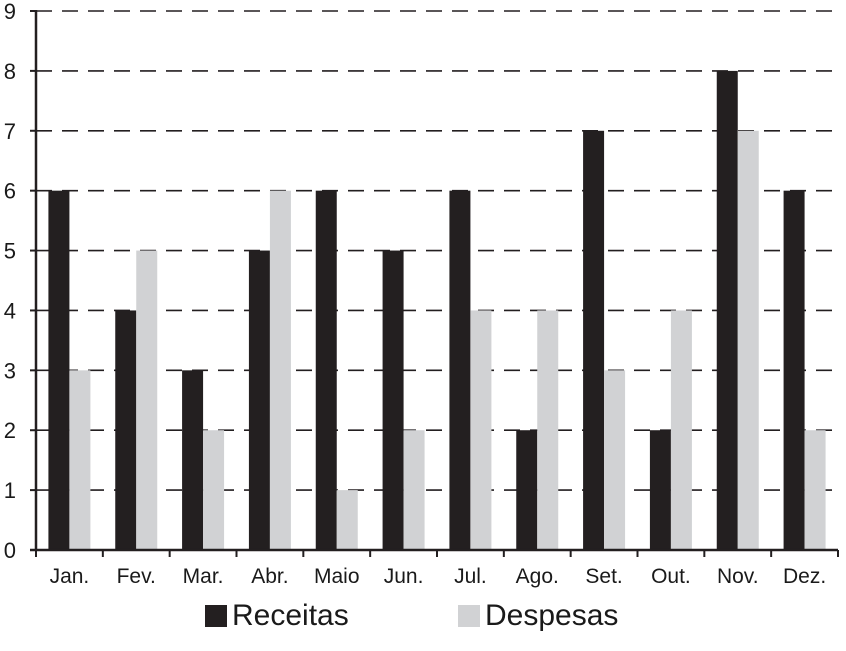 The width and height of the screenshot is (846, 651). What do you see at coordinates (216, 616) in the screenshot?
I see `legend-swatch-receitas` at bounding box center [216, 616].